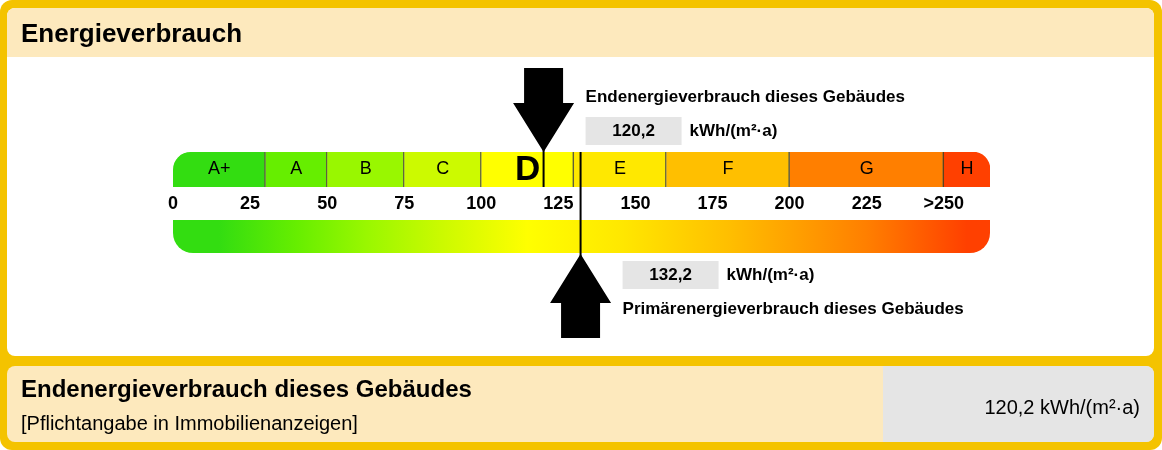 The image size is (1162, 450). Describe the element at coordinates (728, 168) in the screenshot. I see `series-label: F` at that location.